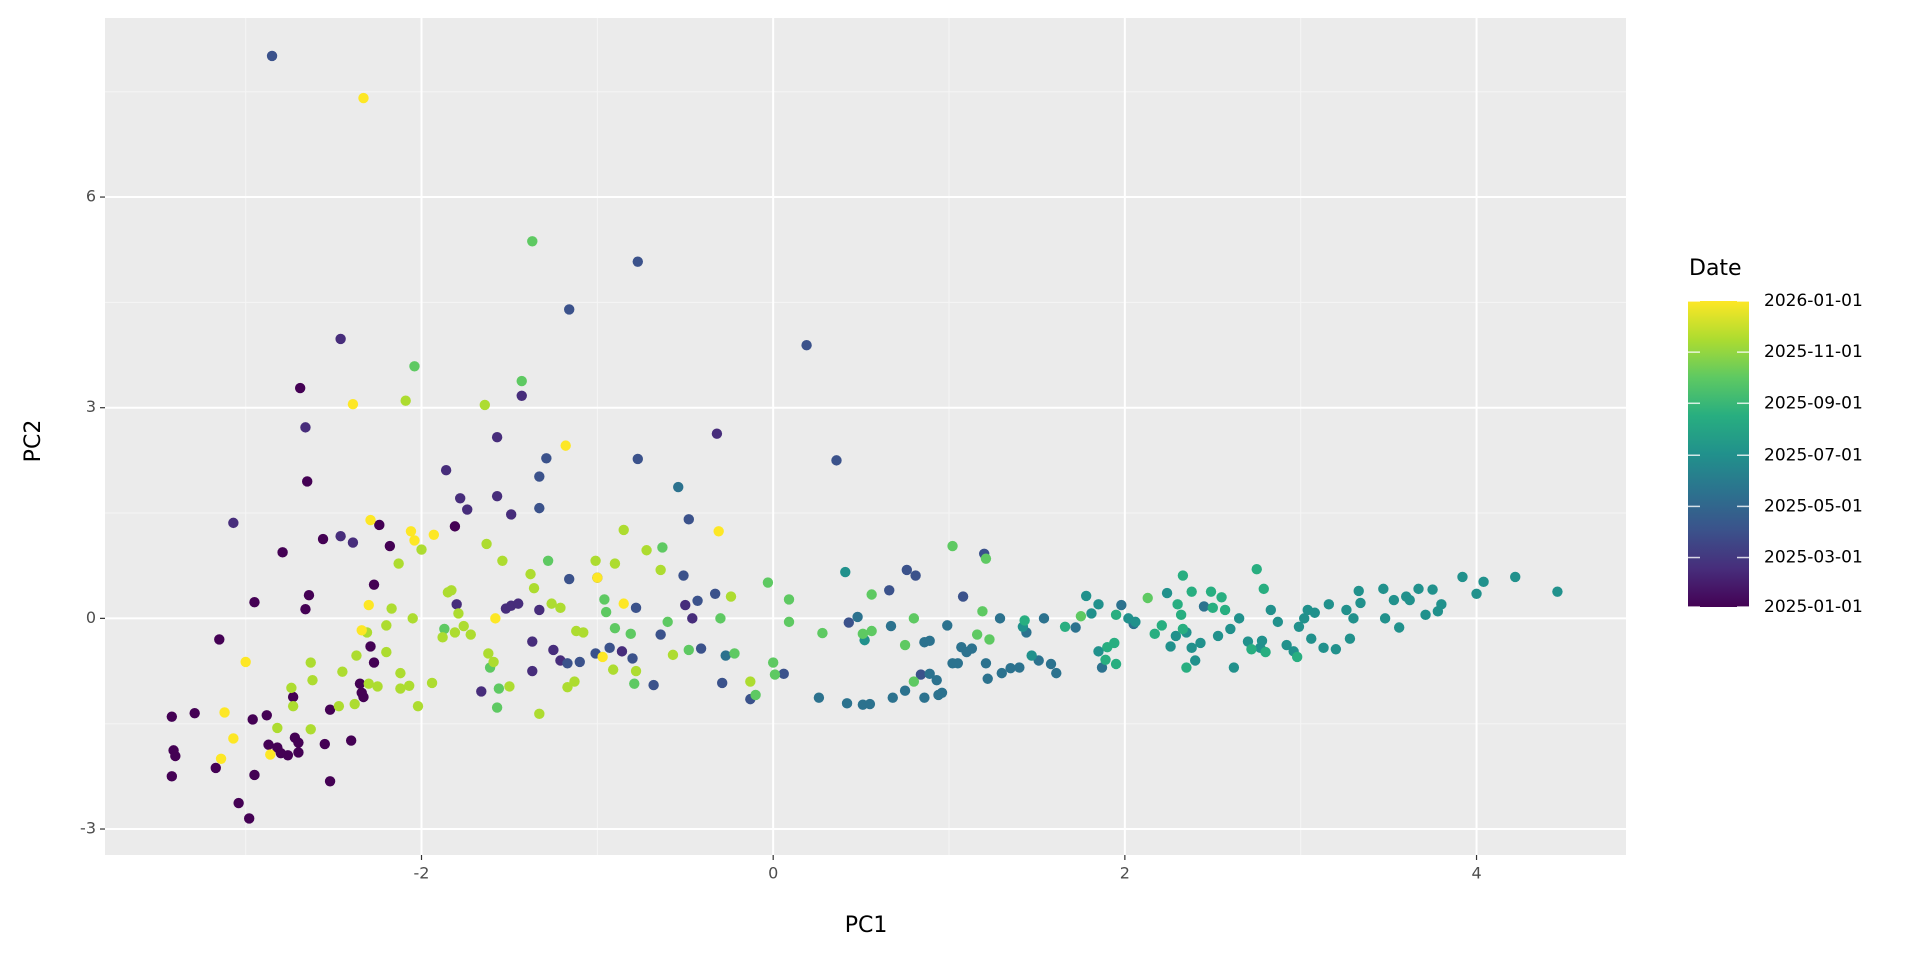 This screenshot has width=1920, height=960. What do you see at coordinates (91, 617) in the screenshot?
I see `y-tick-label: 0` at bounding box center [91, 617].